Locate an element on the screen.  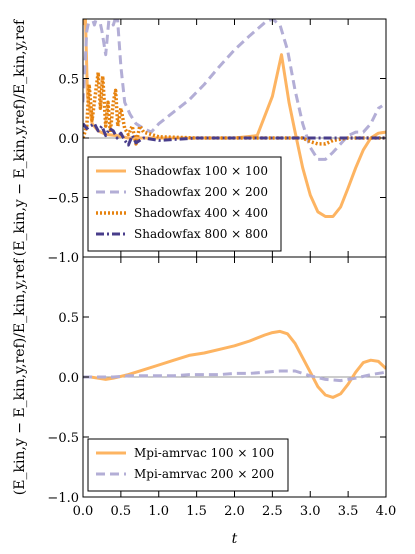
x-tick-label: 0.0 is located at coordinates (83, 511).